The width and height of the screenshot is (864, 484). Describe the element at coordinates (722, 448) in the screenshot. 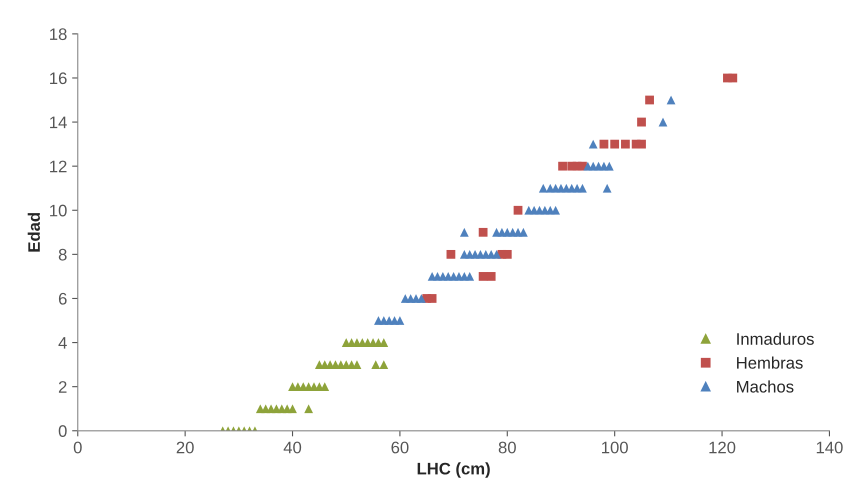

I see `x-tick-label: 120` at that location.